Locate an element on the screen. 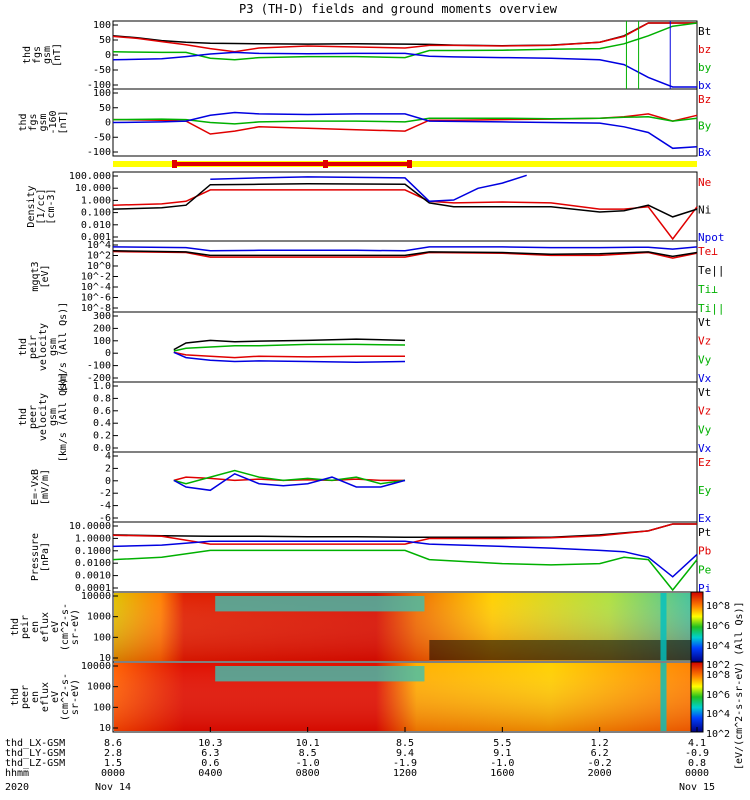 The width and height of the screenshot is (750, 800). y-axis-label: [km/s (All Qs)] is located at coordinates (63, 347).